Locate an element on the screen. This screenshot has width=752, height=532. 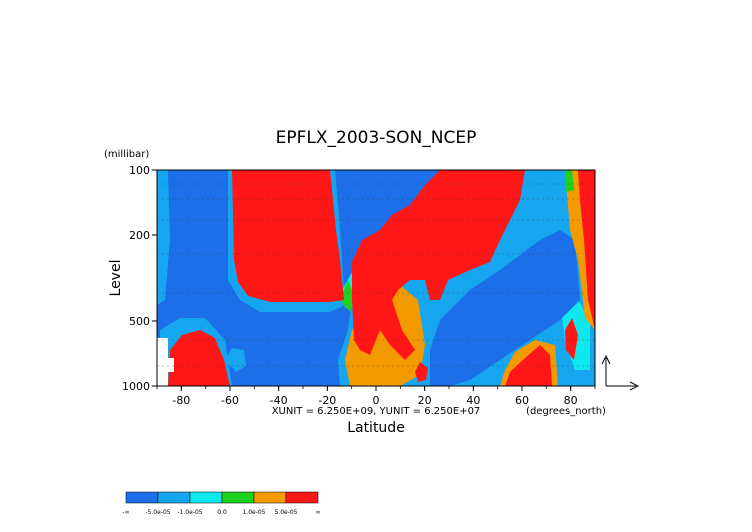
region-strong-positive-nh-spot is located at coordinates (571, 339).